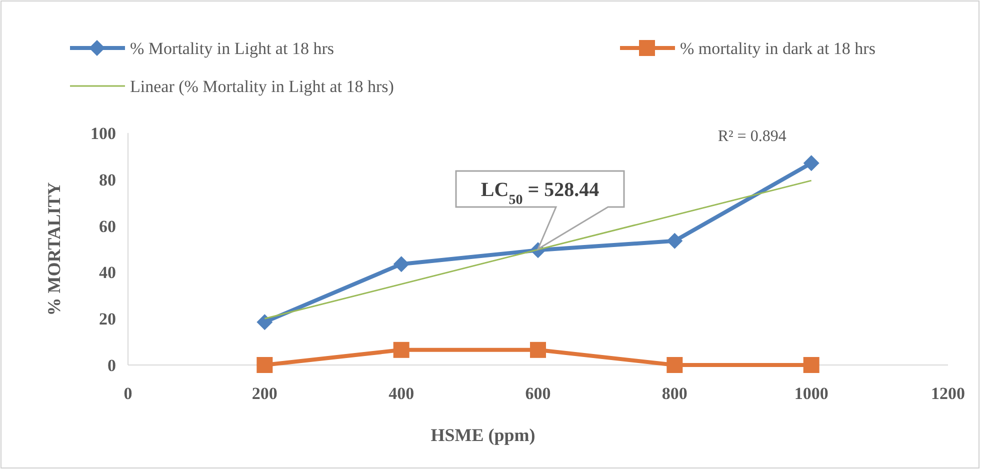  I want to click on x-tick-label: 0, so click(128, 393).